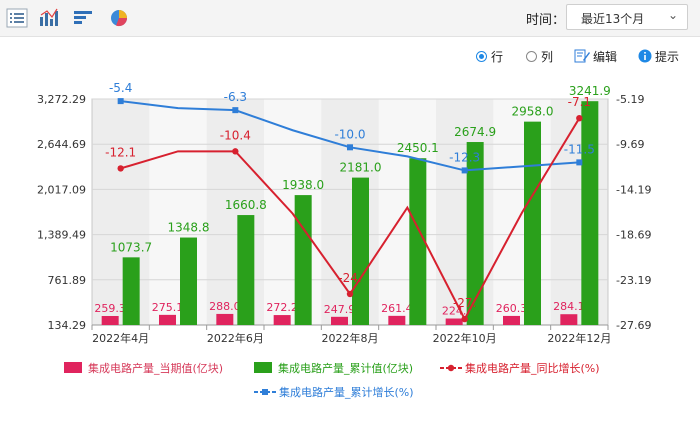 The image size is (700, 424). I want to click on x-tick-label: 2022年4月, so click(120, 338).